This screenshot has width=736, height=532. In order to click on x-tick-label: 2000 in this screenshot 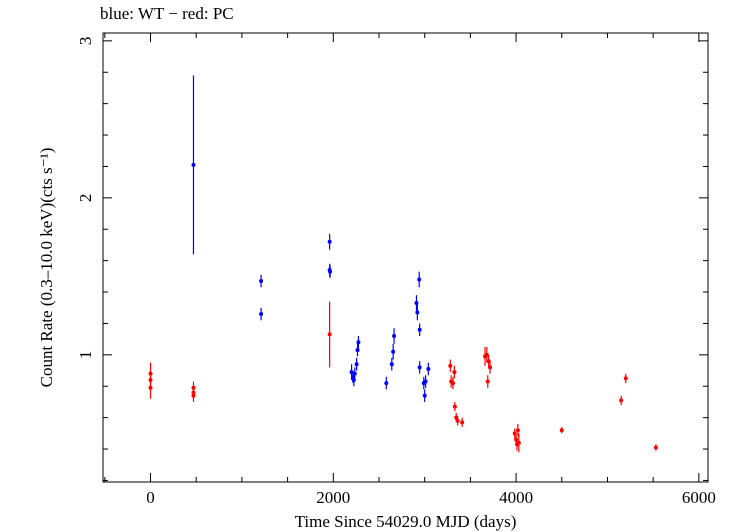, I will do `click(333, 497)`.